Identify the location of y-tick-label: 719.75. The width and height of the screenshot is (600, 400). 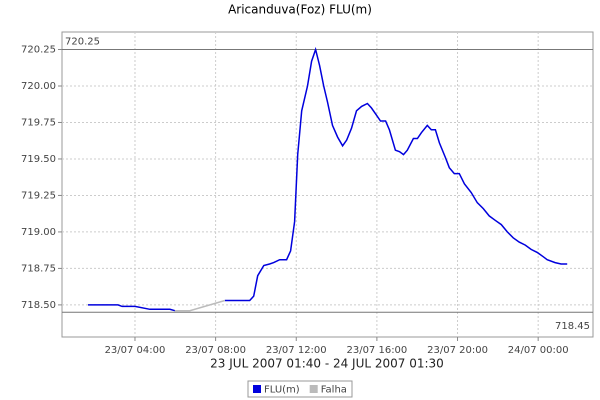
(38, 122).